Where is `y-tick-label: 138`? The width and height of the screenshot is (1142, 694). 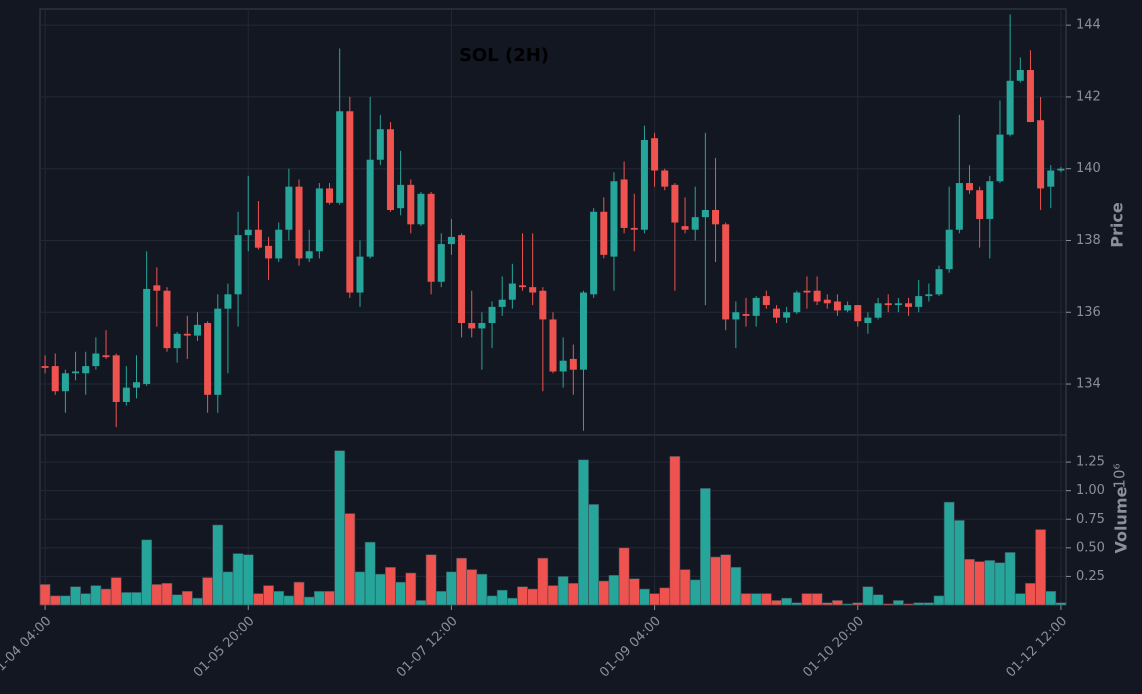 y-tick-label: 138 is located at coordinates (1088, 240).